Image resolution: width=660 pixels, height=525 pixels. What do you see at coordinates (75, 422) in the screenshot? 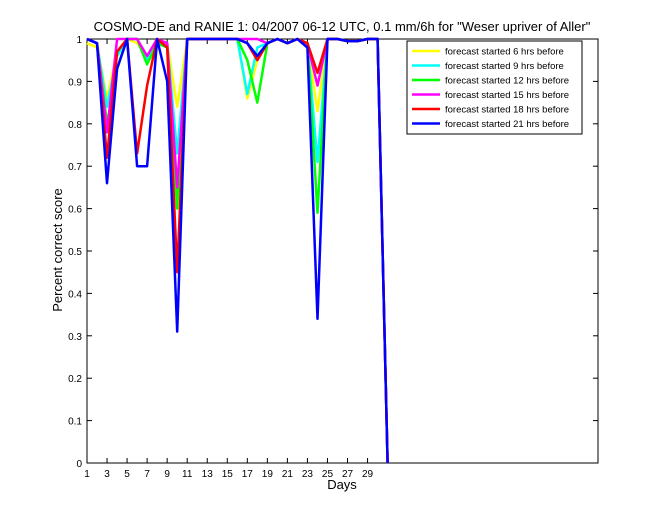
I see `y-tick-label: 0.1` at bounding box center [75, 422].